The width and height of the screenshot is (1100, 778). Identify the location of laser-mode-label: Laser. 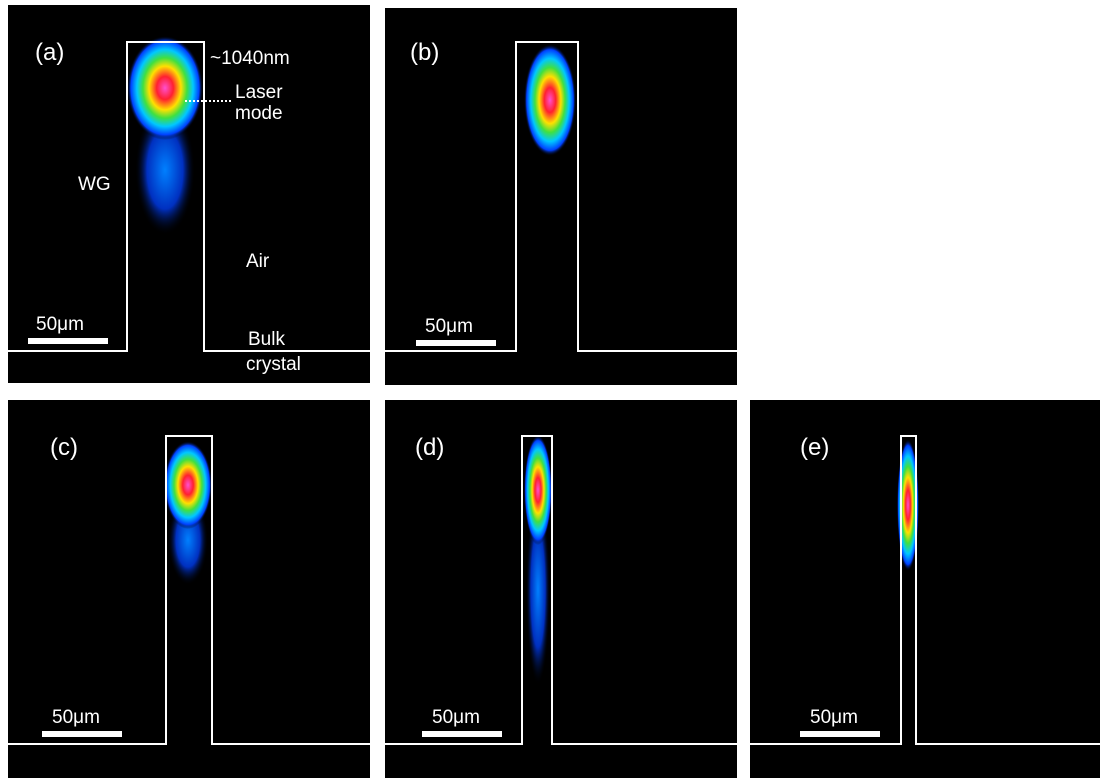
(259, 92).